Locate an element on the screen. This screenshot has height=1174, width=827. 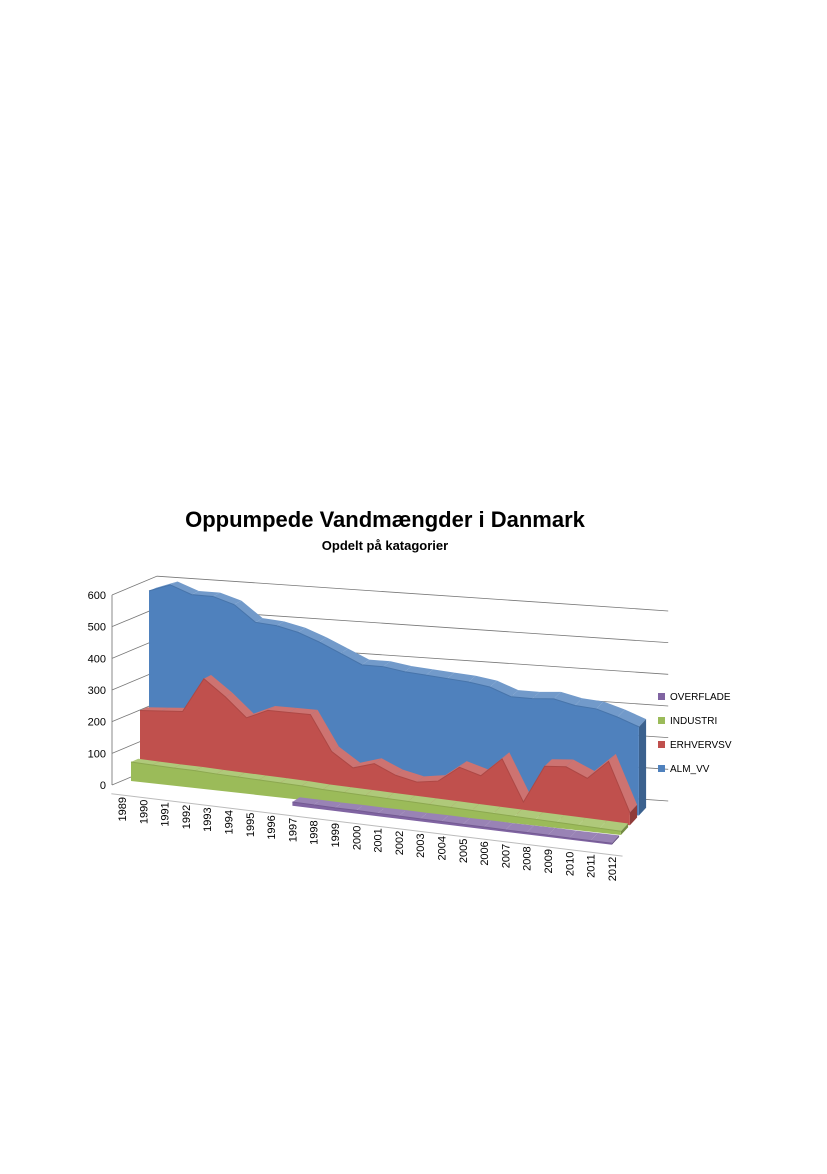
x-tick-label: 1999 is located at coordinates (336, 835).